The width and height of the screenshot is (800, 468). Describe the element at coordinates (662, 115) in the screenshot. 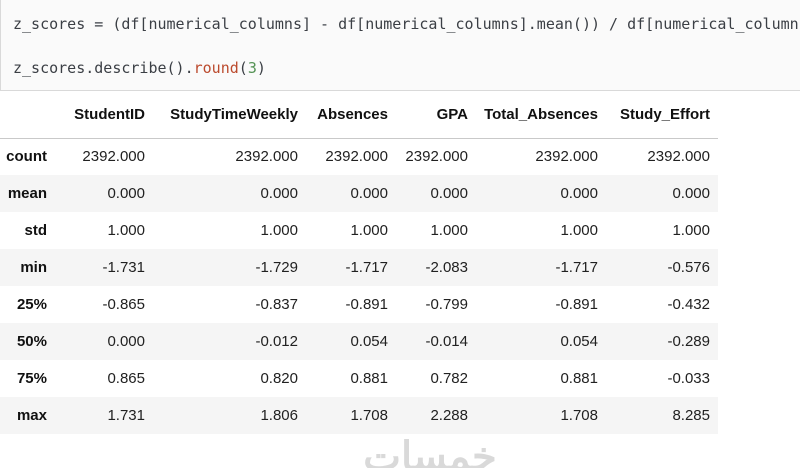

I see `column-header: Study_Effort` at that location.